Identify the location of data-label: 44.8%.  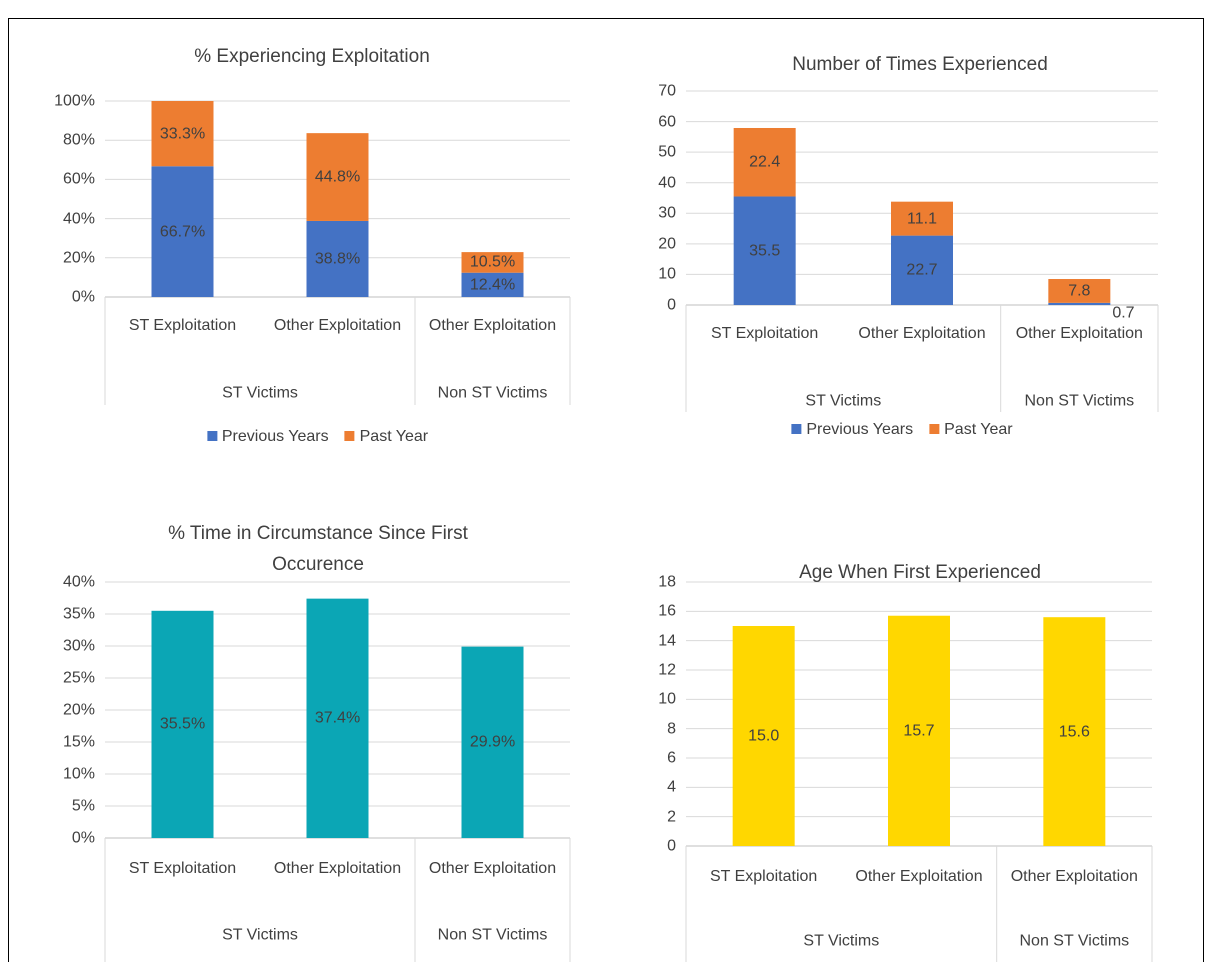
(337, 177).